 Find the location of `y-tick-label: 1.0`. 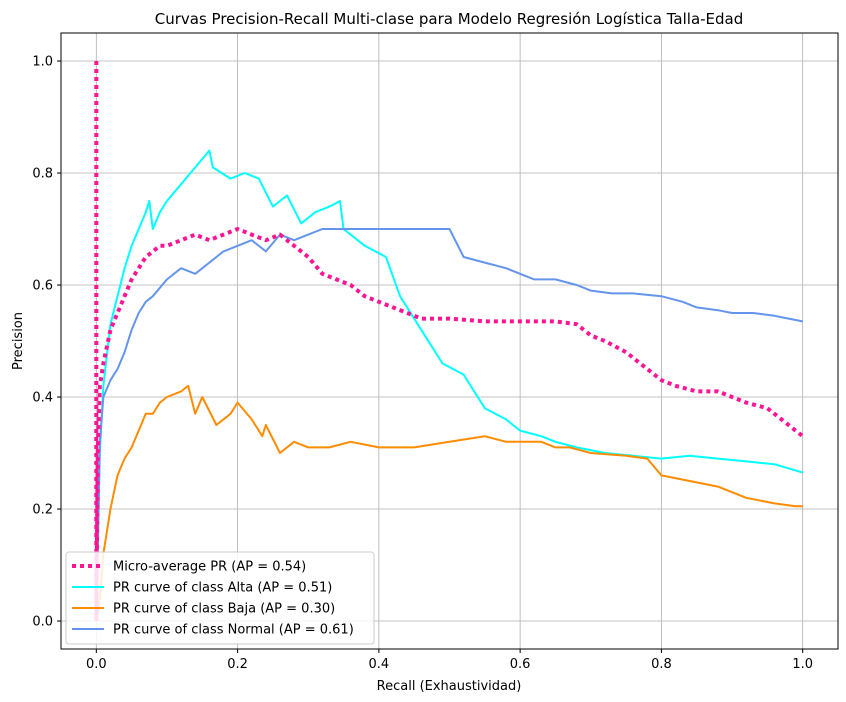

y-tick-label: 1.0 is located at coordinates (42, 62).